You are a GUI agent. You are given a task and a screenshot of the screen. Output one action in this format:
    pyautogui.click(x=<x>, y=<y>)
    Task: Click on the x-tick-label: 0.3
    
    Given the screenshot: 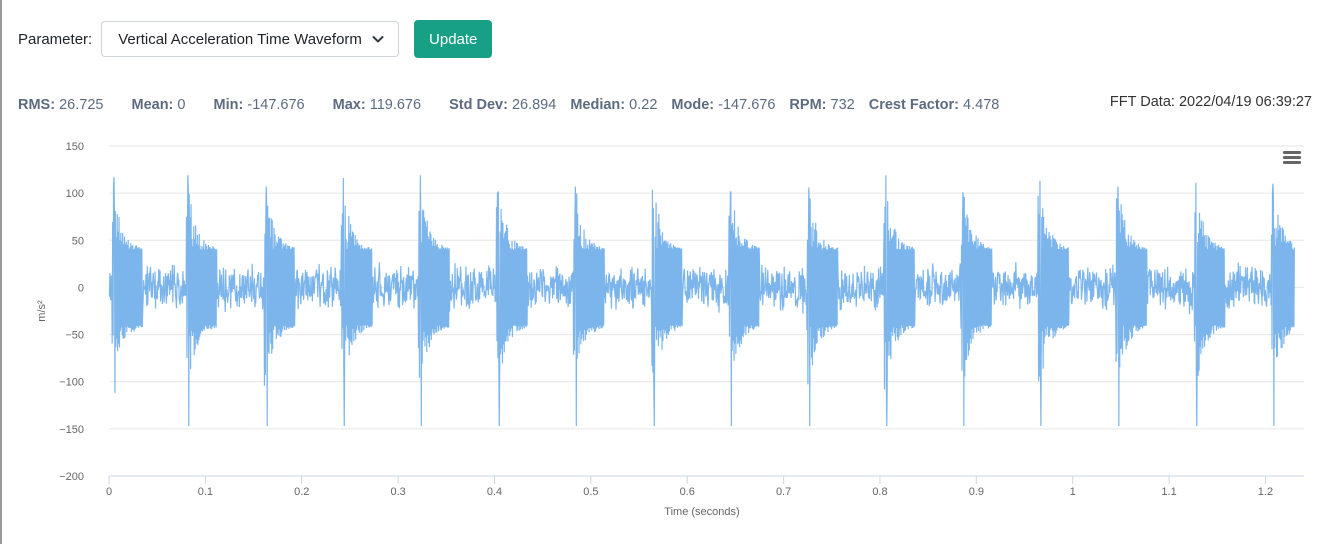 What is the action you would take?
    pyautogui.click(x=397, y=492)
    